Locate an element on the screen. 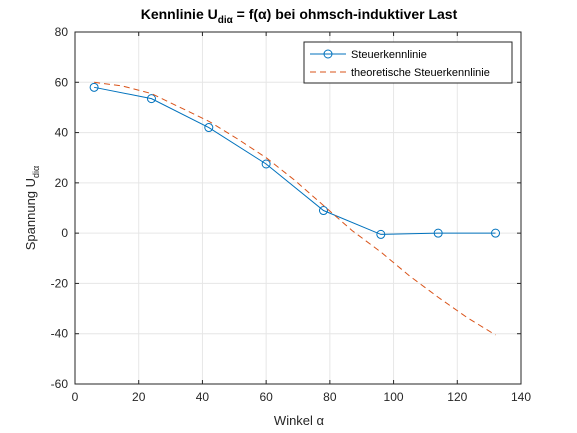  x-tick-label-100: 100 is located at coordinates (394, 397).